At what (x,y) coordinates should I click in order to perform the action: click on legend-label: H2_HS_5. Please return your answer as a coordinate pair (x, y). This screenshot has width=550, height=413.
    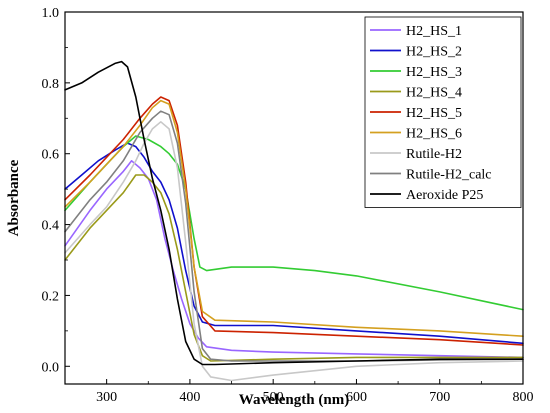
    Looking at the image, I should click on (434, 113).